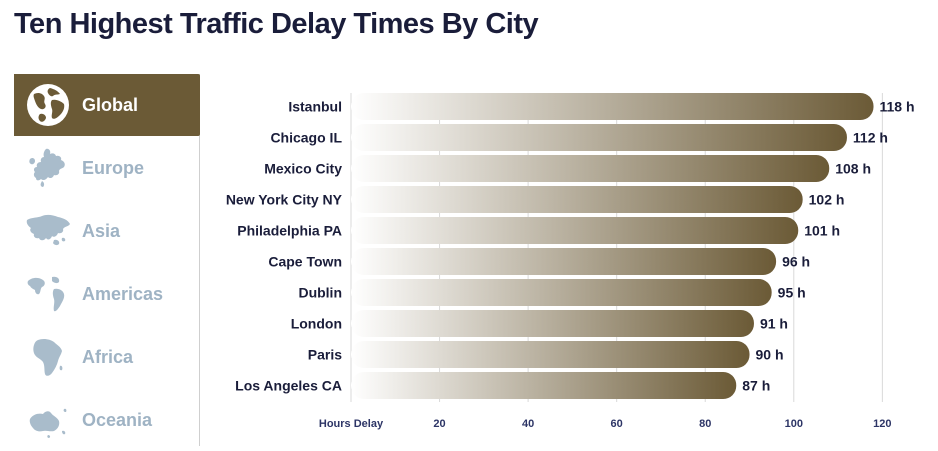 Image resolution: width=938 pixels, height=451 pixels. I want to click on category-label-3: New York City NY, so click(284, 200).